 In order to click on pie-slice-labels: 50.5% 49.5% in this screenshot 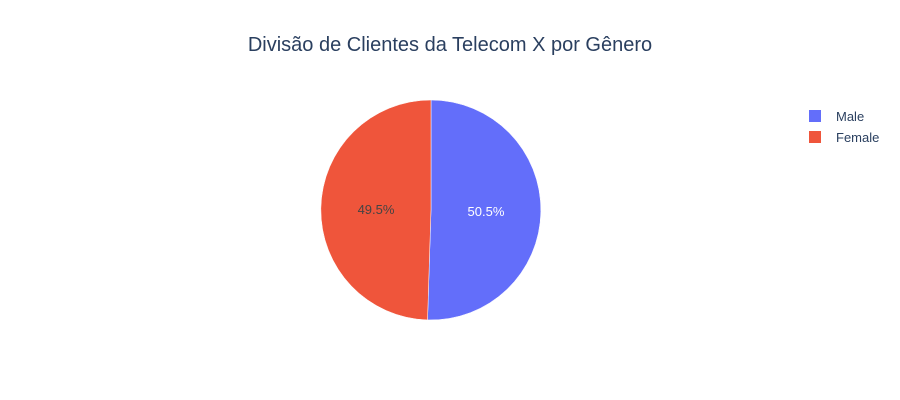, I will do `click(431, 210)`.